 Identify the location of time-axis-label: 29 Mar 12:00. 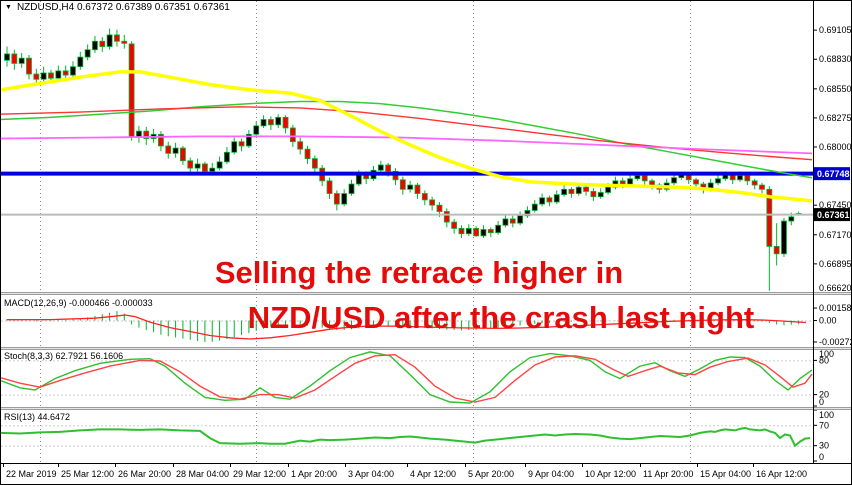
(259, 474).